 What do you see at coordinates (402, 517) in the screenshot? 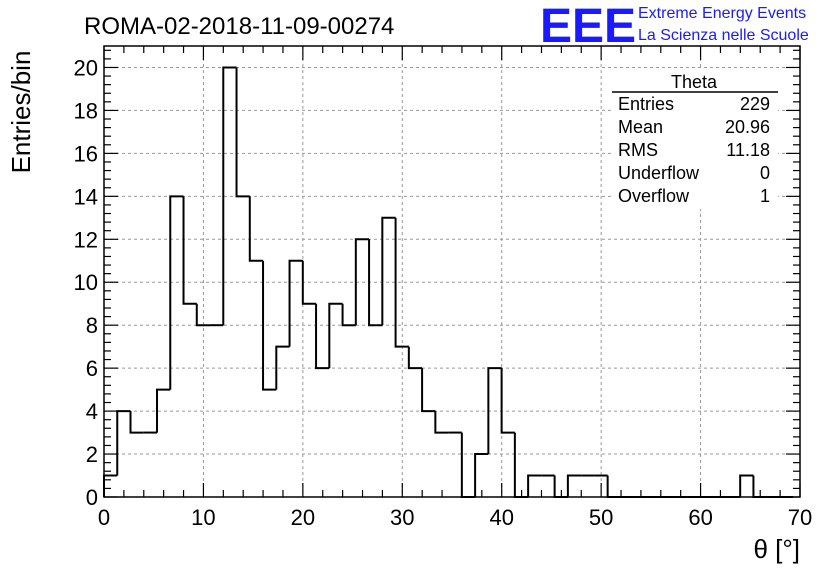
I see `x-tick-label: 30` at bounding box center [402, 517].